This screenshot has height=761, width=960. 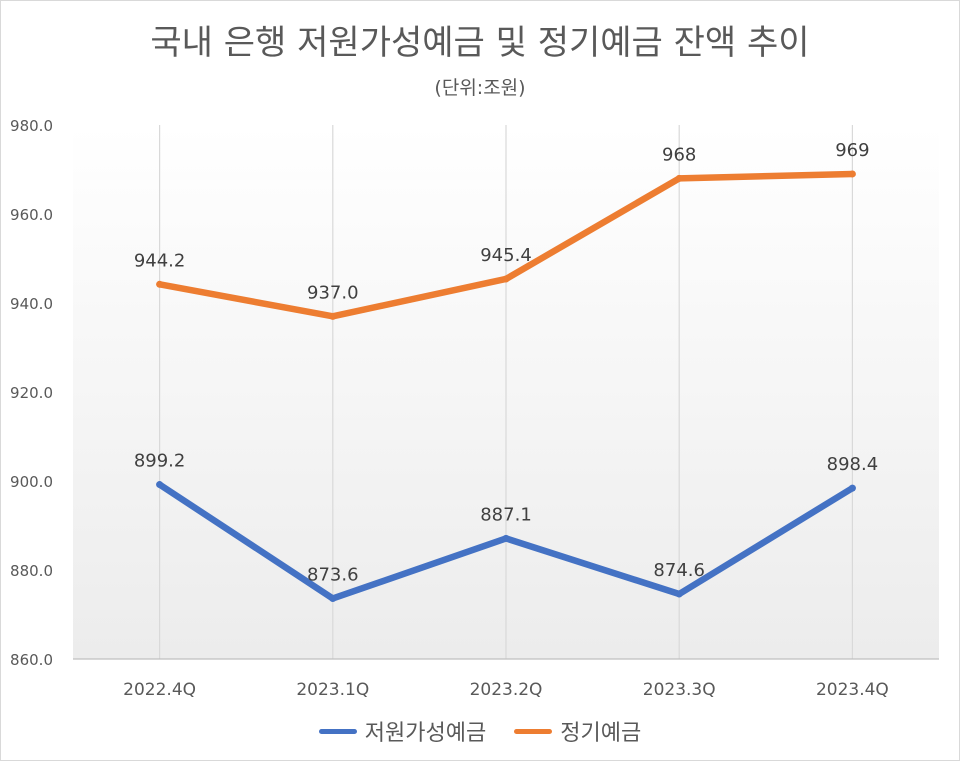 I want to click on chart-legend: 저원가성예금 정기예금, so click(x=480, y=731).